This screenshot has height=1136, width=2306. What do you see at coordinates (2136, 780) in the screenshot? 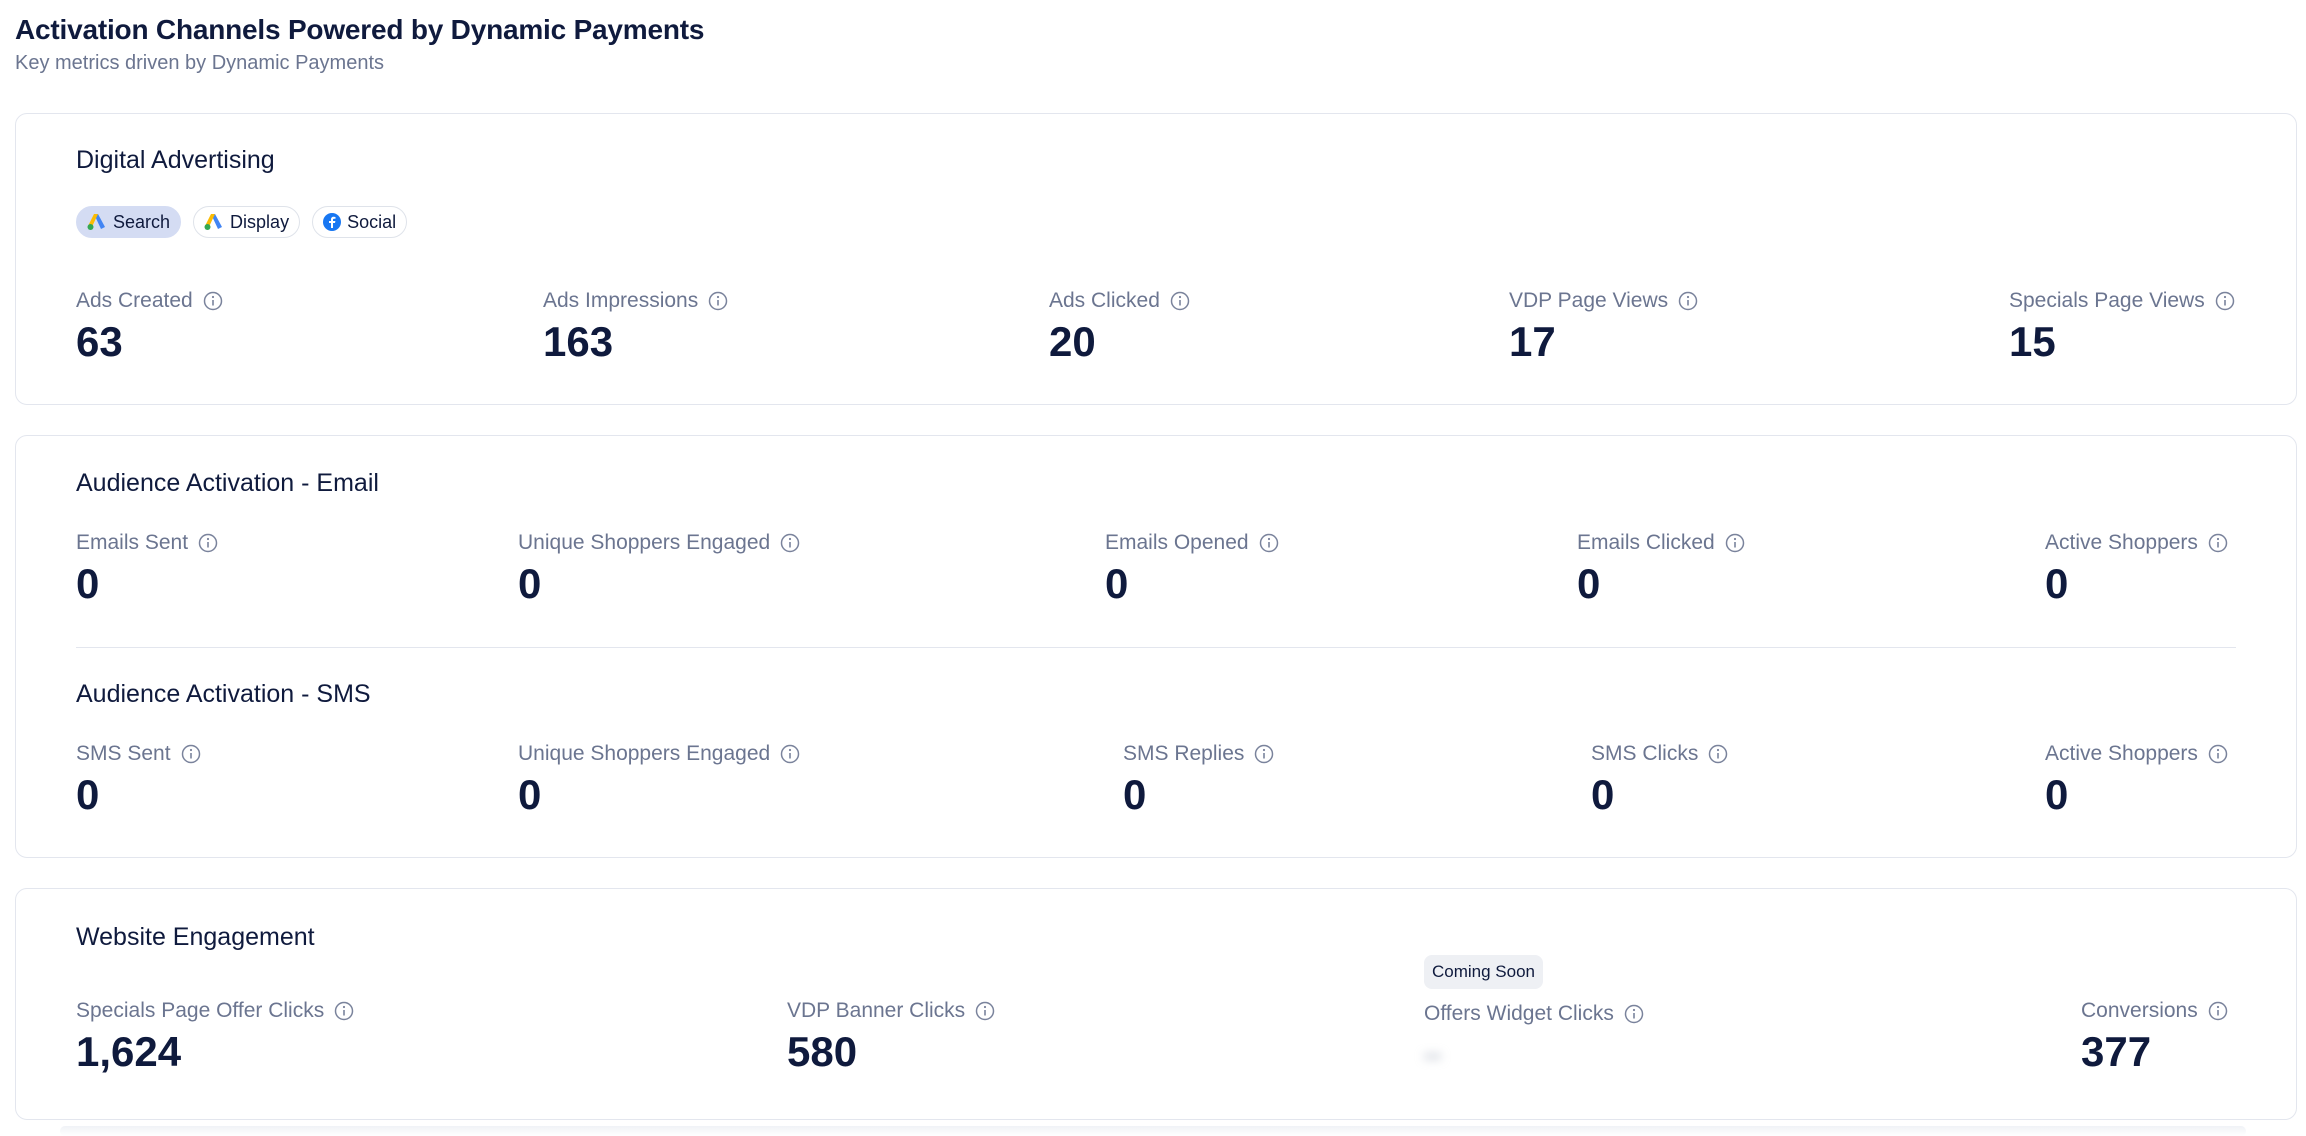
I see `metric-active-shoppers-sms: Active Shoppers 0` at bounding box center [2136, 780].